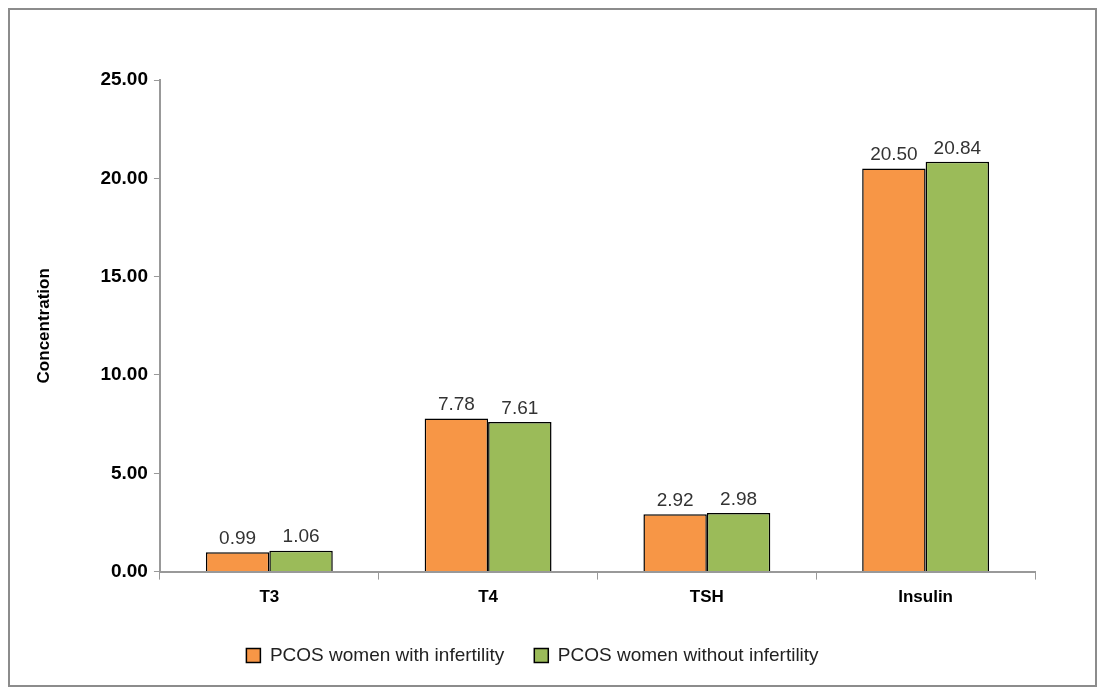 Image resolution: width=1105 pixels, height=695 pixels. Describe the element at coordinates (894, 154) in the screenshot. I see `data-label: 20.50` at that location.